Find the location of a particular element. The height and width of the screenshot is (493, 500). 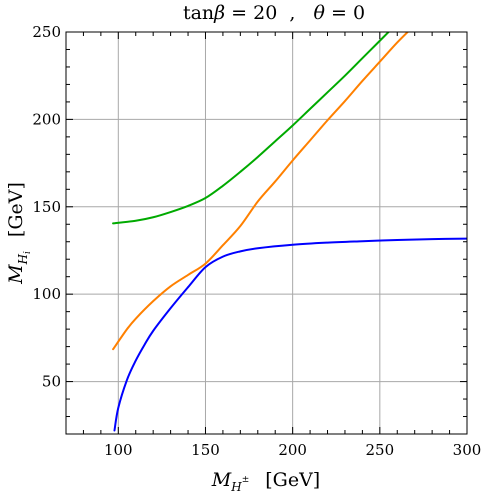

x-axis-sub: H is located at coordinates (236, 486).